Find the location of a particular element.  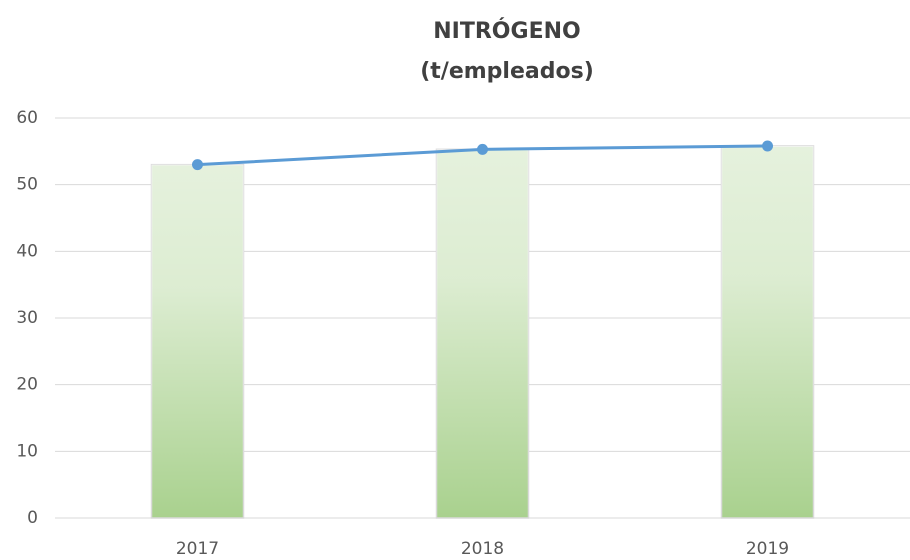

y-tick-label: 20 is located at coordinates (27, 385).